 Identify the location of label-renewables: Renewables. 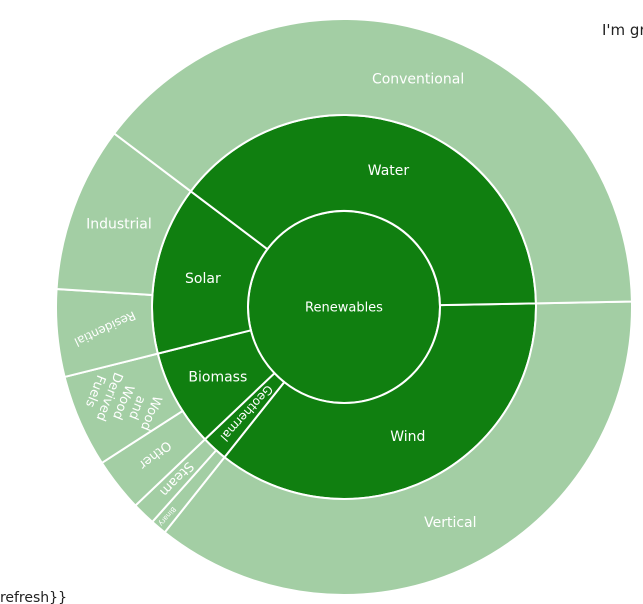
(344, 308).